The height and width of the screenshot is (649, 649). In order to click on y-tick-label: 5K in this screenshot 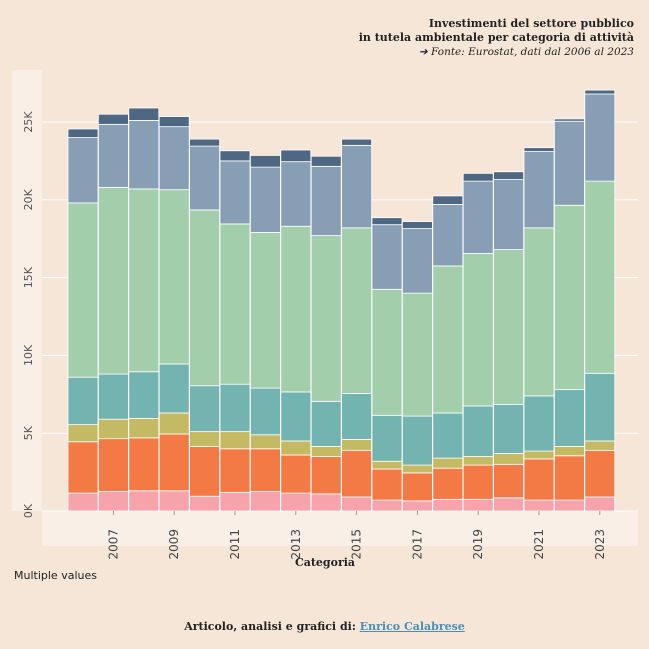, I will do `click(28, 432)`.